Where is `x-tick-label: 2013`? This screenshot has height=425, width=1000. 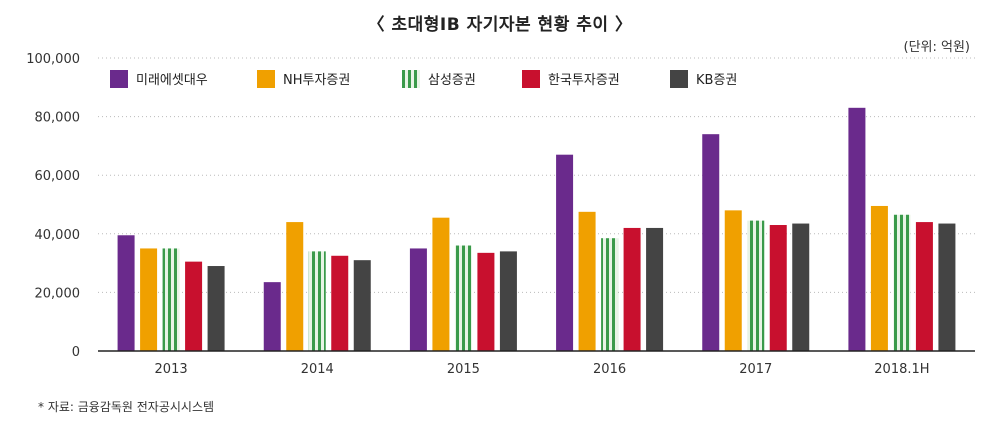 x-tick-label: 2013 is located at coordinates (171, 369).